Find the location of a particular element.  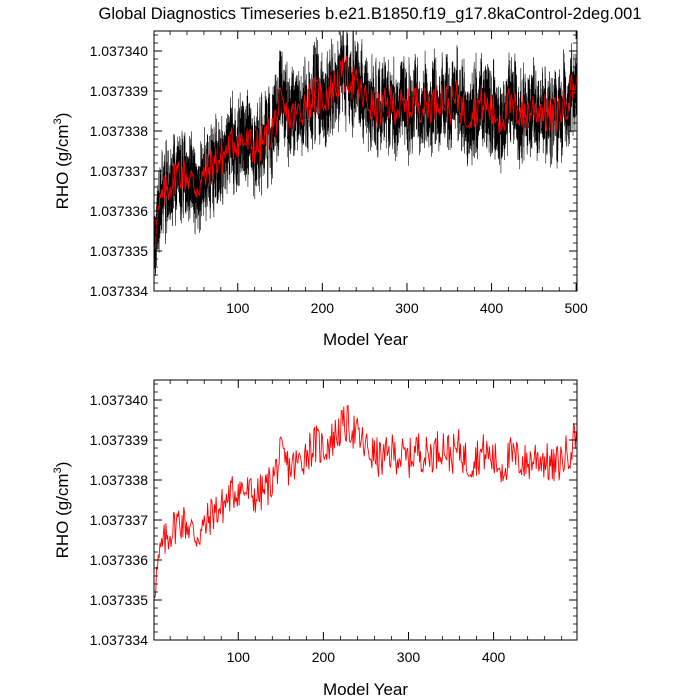

x-tick-label: 500 is located at coordinates (576, 308).